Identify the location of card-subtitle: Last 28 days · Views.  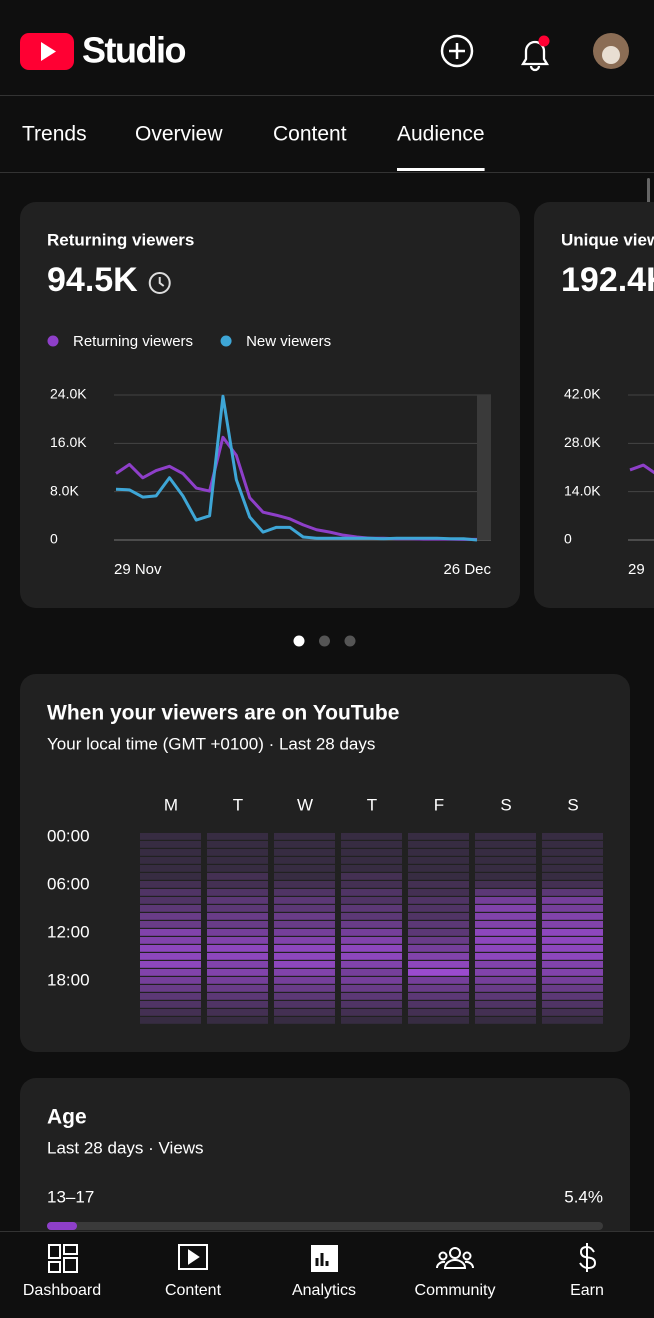
(125, 1147).